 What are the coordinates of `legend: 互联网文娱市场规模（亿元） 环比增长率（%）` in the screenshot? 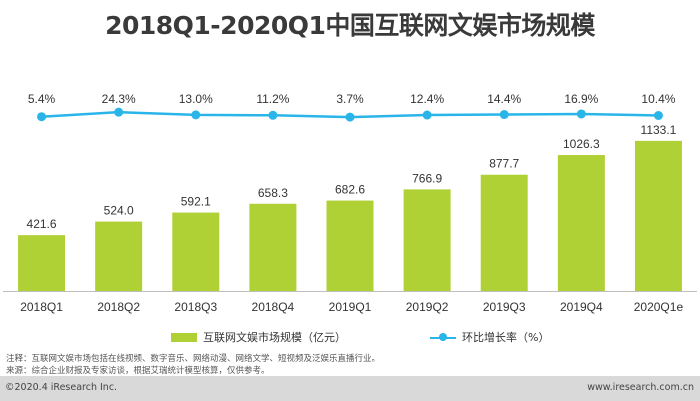 It's located at (350, 338).